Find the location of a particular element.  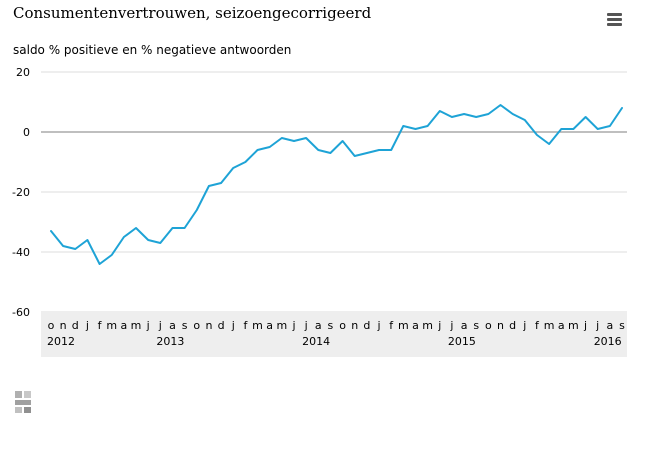

year-label: 2015 is located at coordinates (462, 341).